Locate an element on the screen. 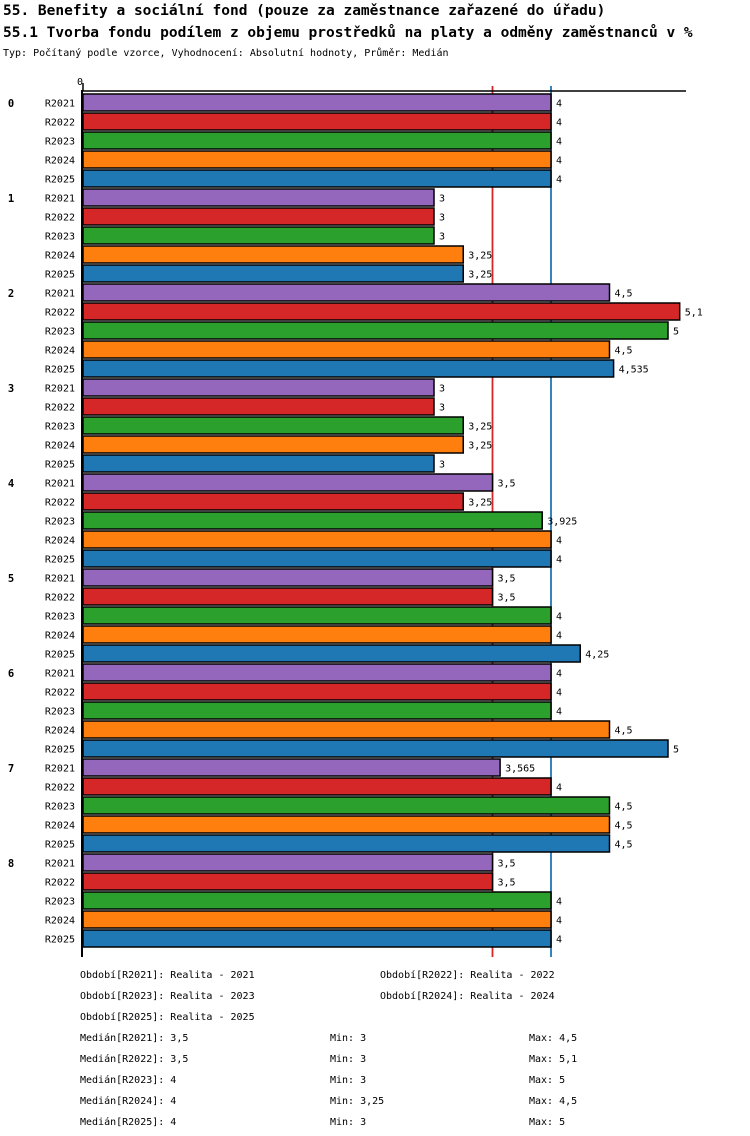 The width and height of the screenshot is (750, 1136). bar-R2022-group0 is located at coordinates (317, 121).